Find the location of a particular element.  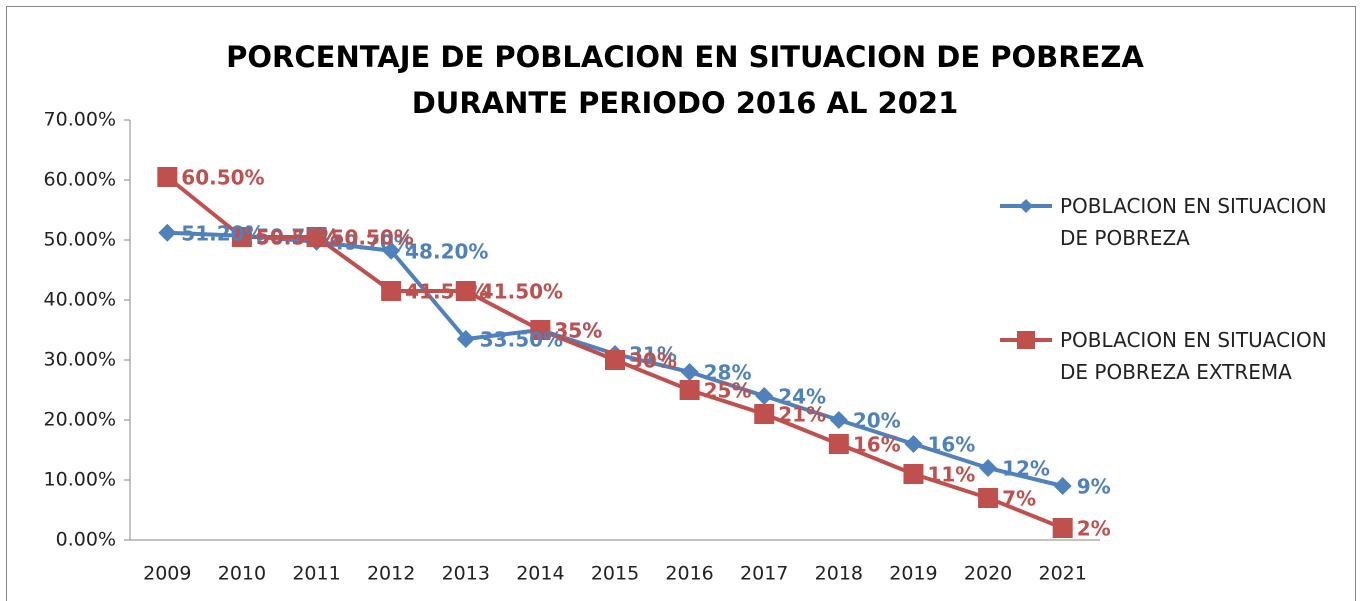

data-label: 51.20% is located at coordinates (222, 233).